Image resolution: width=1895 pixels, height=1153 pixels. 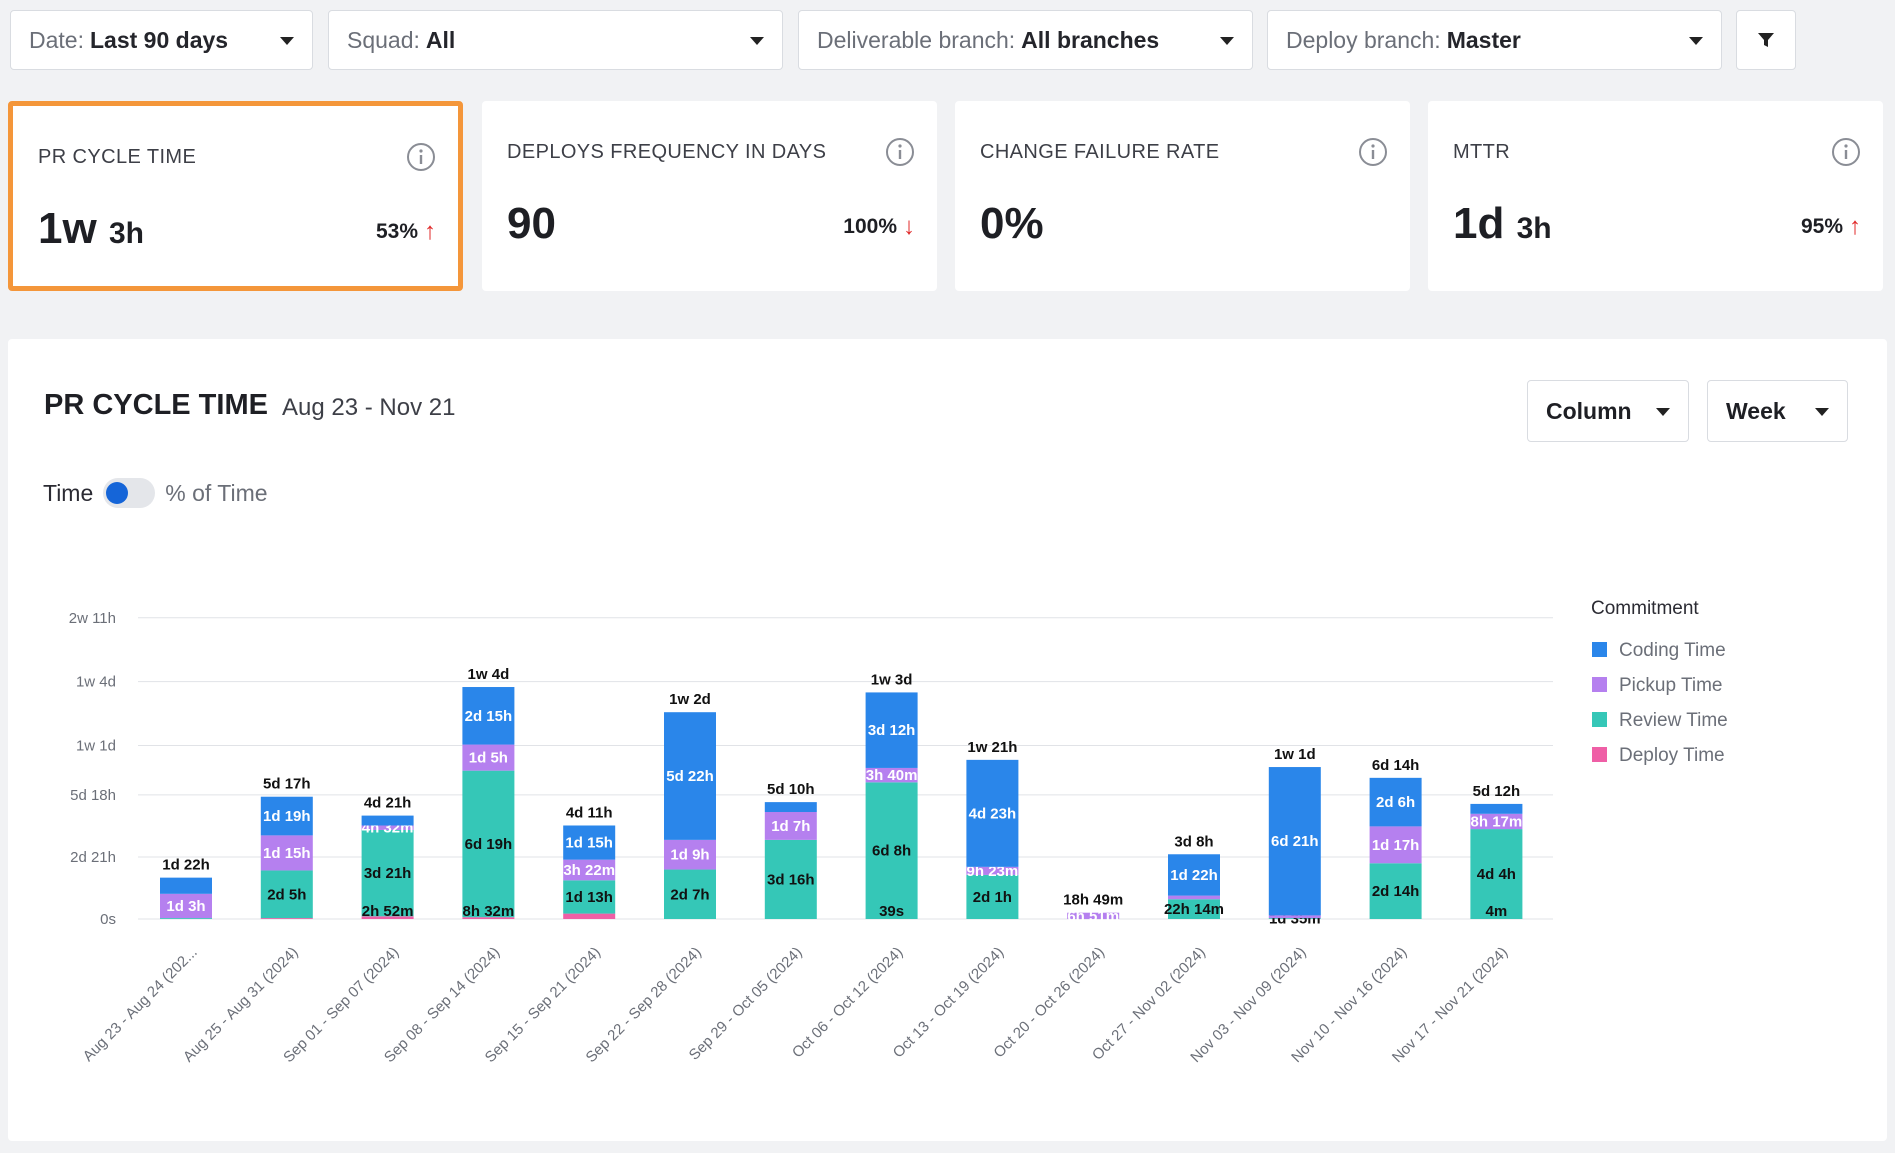 I want to click on x-tick-label: Nov 10 - Nov 16 (2024), so click(x=1349, y=1005).